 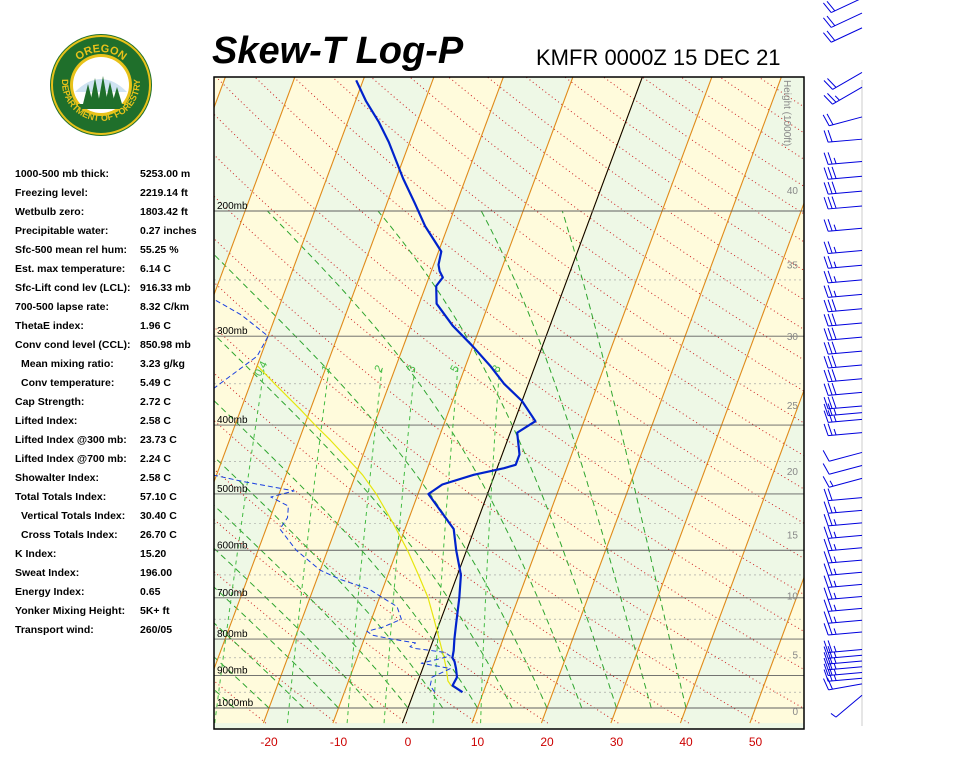 I want to click on pressure-label: 200mb, so click(x=232, y=206).